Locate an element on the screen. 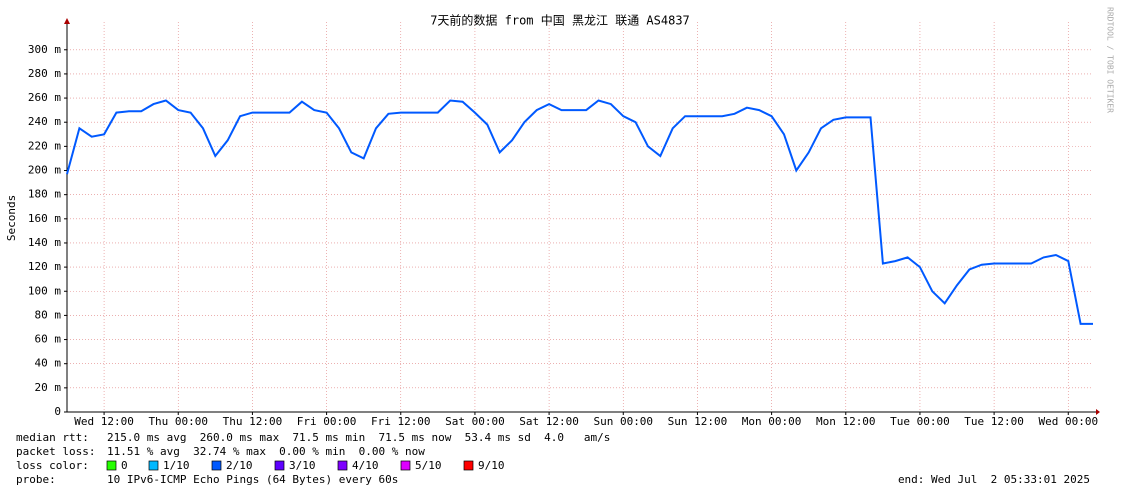 This screenshot has height=494, width=1121. legend-label: probe: is located at coordinates (36, 479).